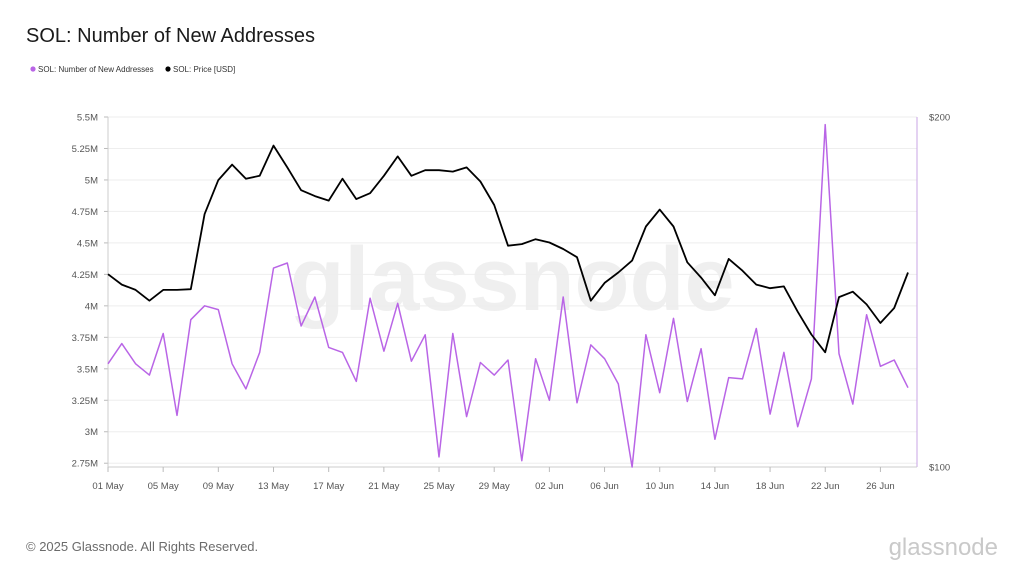 The height and width of the screenshot is (576, 1024). I want to click on y-tick-label: 5.5M, so click(87, 118).